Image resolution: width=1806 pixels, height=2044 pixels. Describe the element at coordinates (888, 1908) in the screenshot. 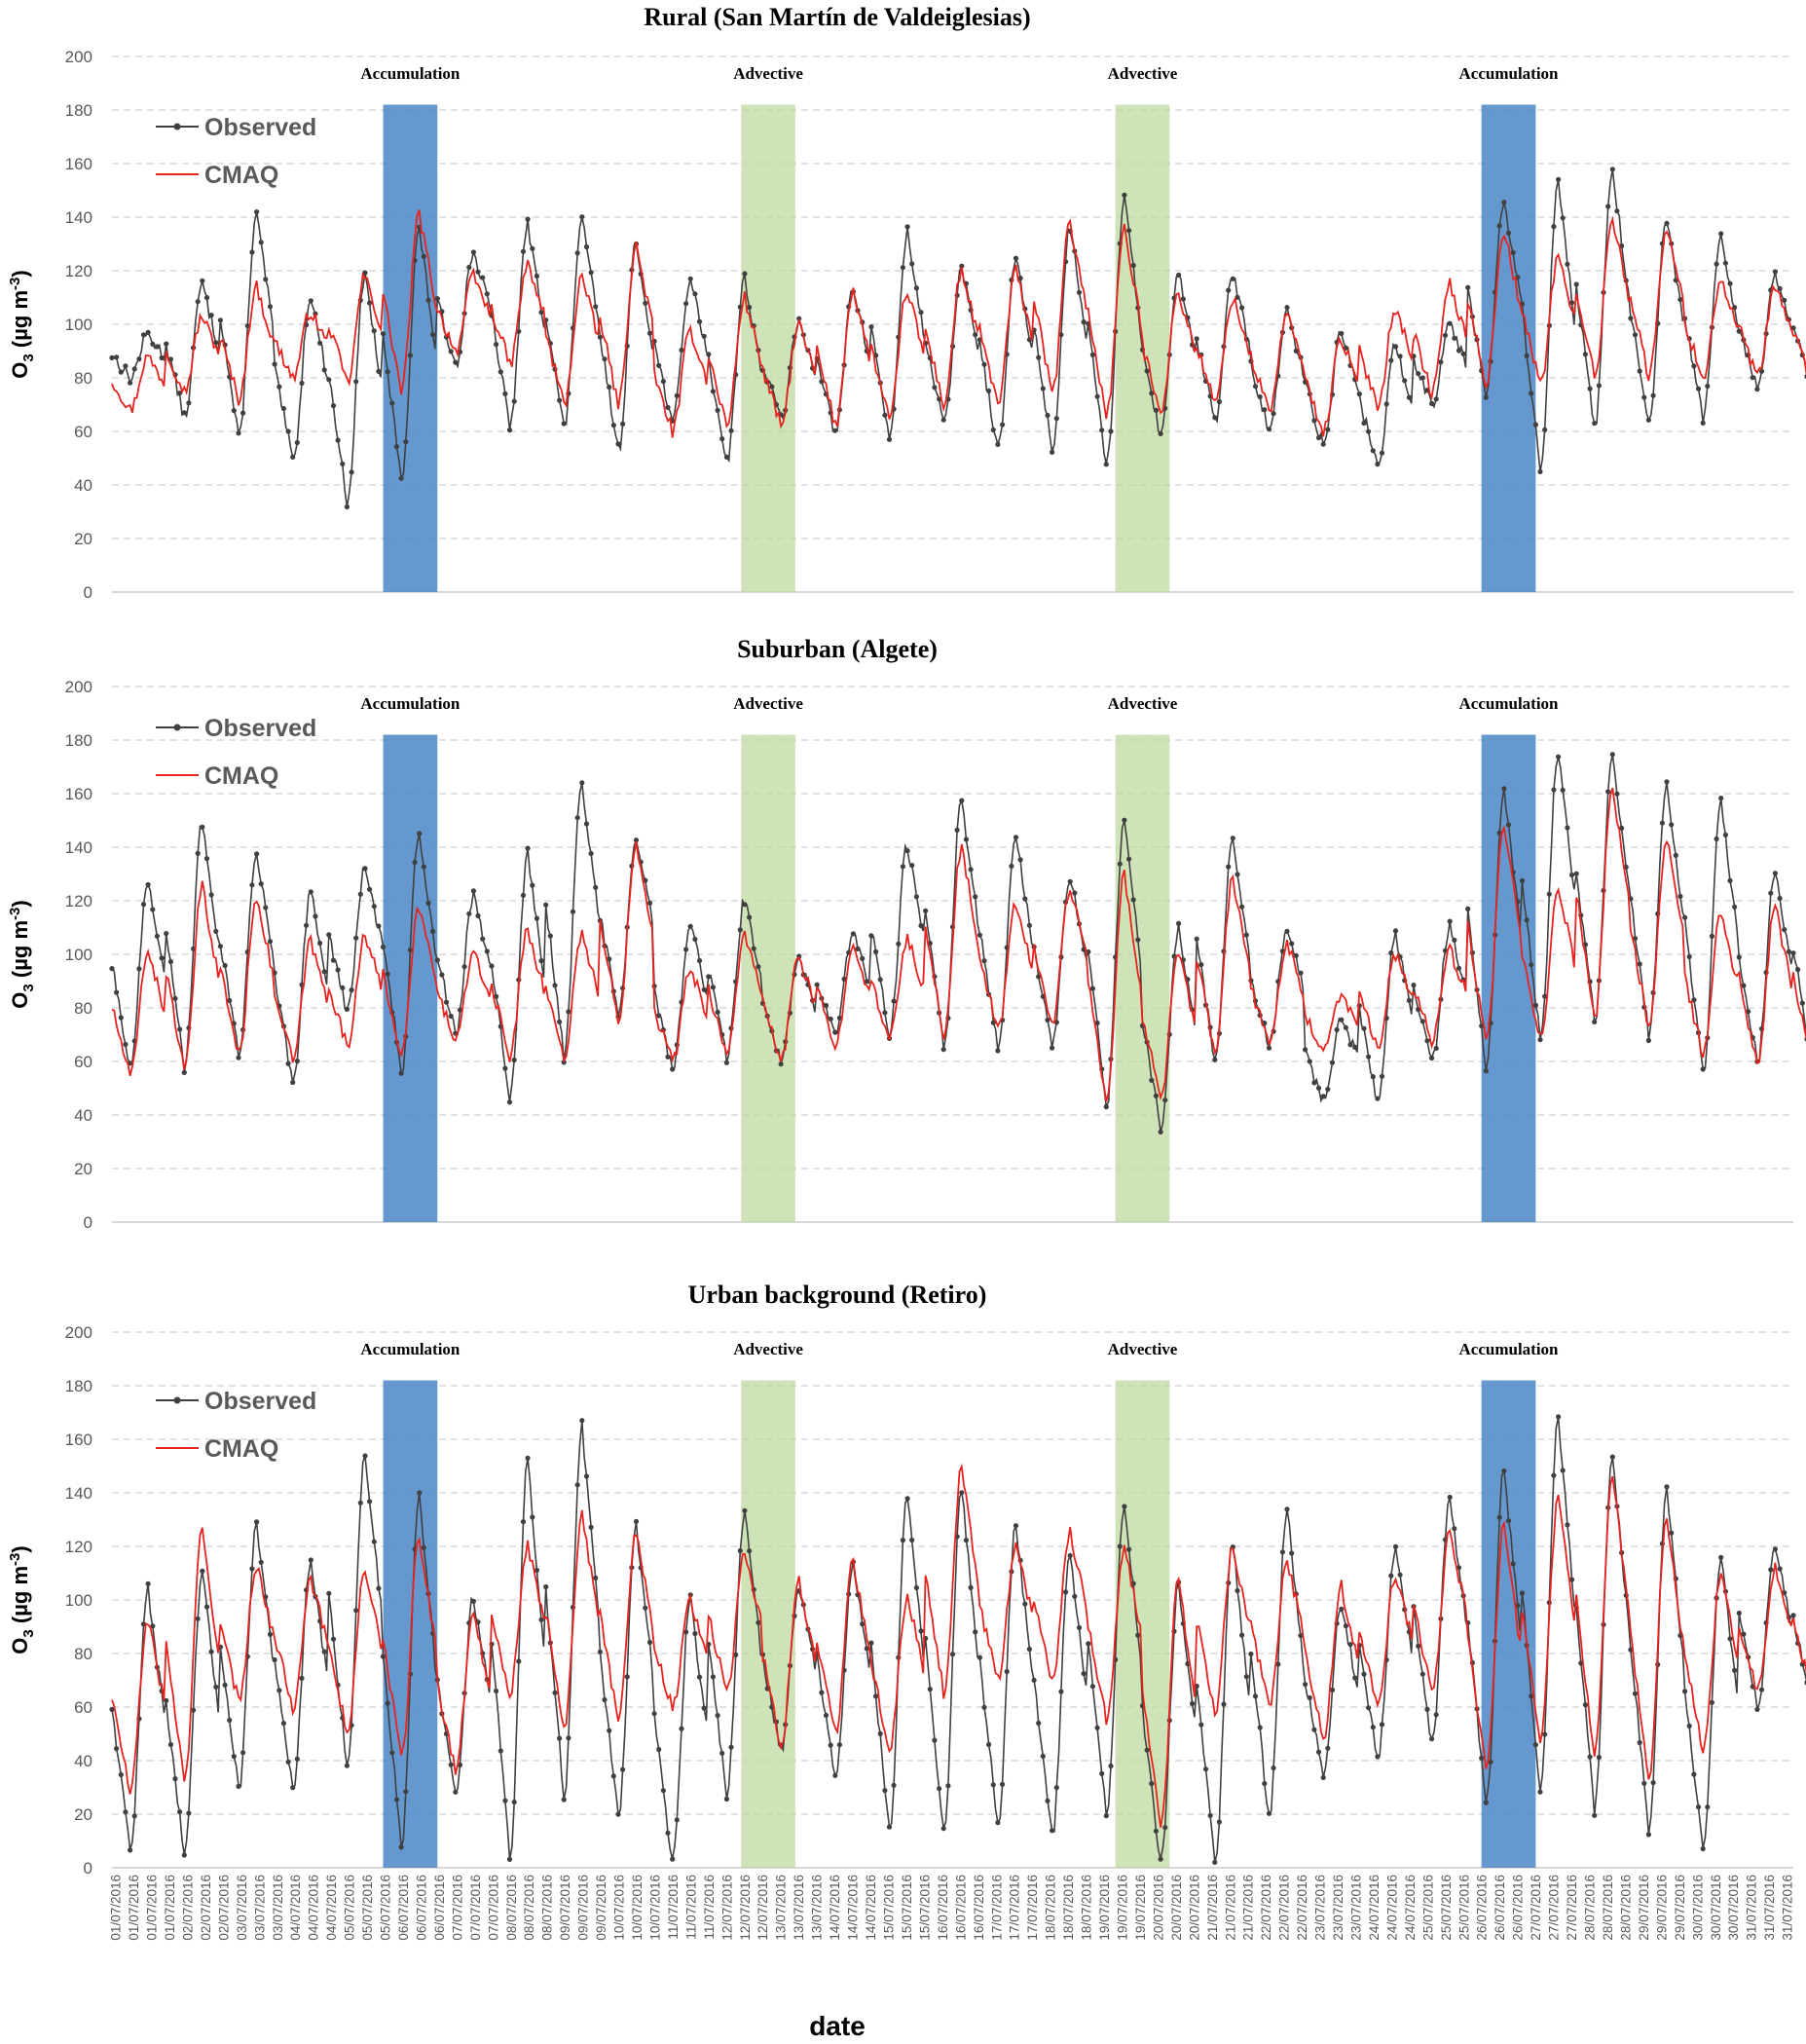

I see `x-tick-label: 15/07/2016` at that location.